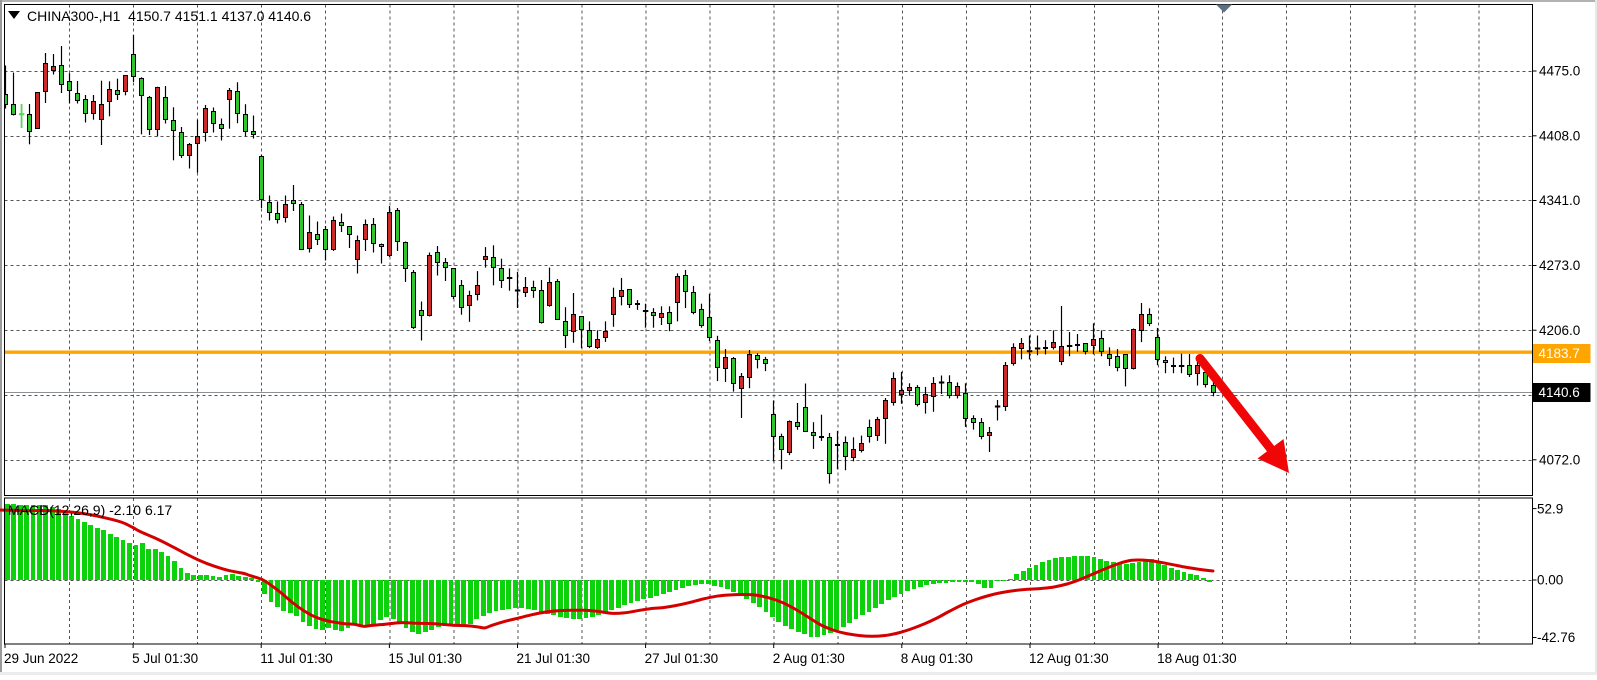 This screenshot has width=1597, height=680. Describe the element at coordinates (1559, 392) in the screenshot. I see `svg-text: 4140.6` at that location.